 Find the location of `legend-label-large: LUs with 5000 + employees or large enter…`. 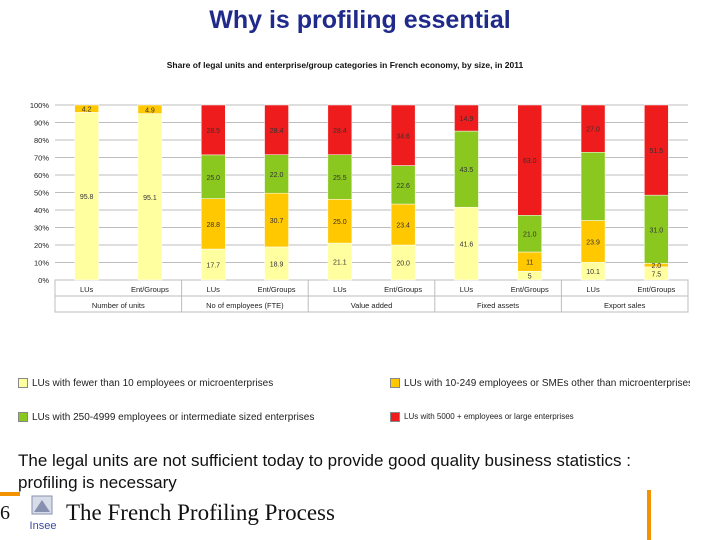

legend-label-large: LUs with 5000 + employees or large enter… is located at coordinates (489, 417).